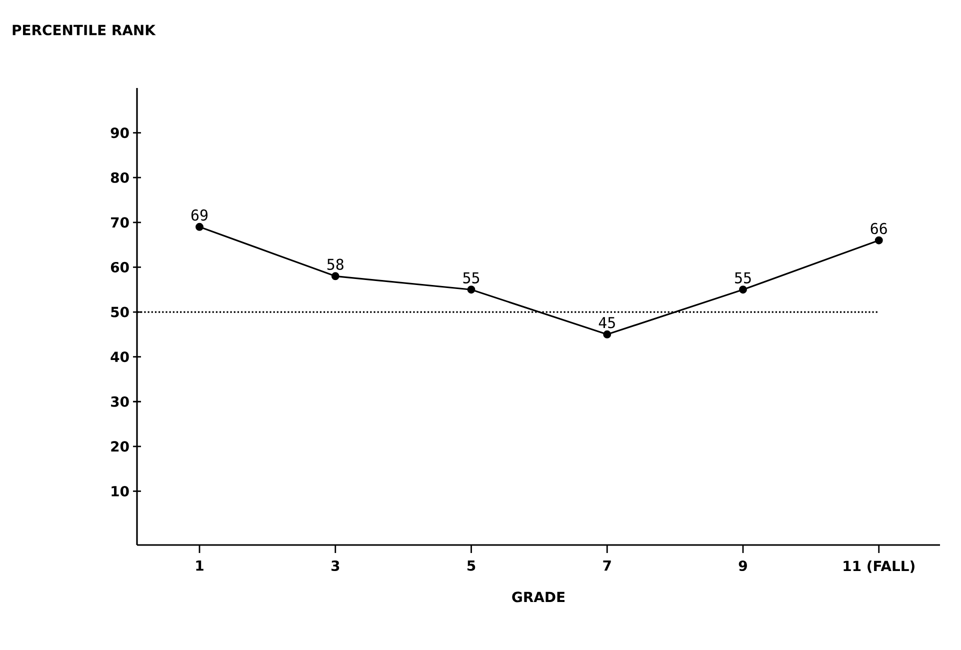  I want to click on data-label: 45, so click(606, 322).